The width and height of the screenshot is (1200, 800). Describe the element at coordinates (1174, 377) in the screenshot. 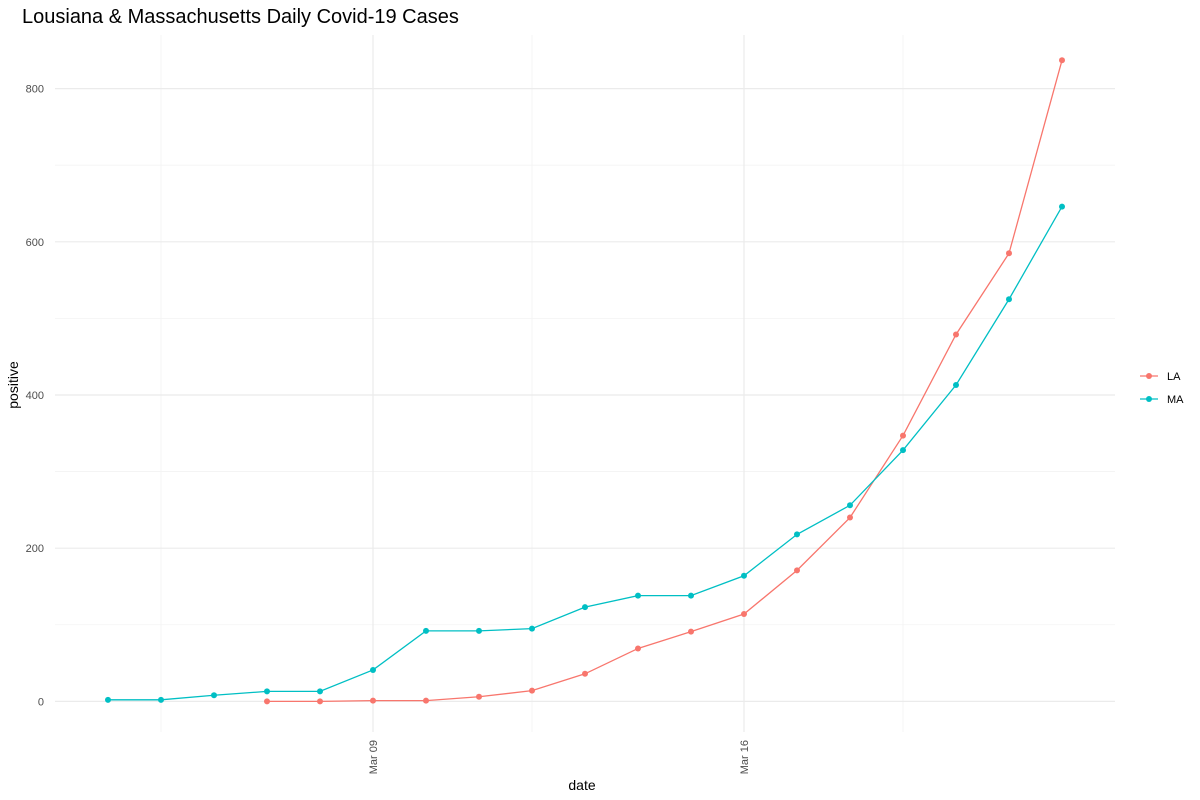

I see `legend-label: LA` at that location.